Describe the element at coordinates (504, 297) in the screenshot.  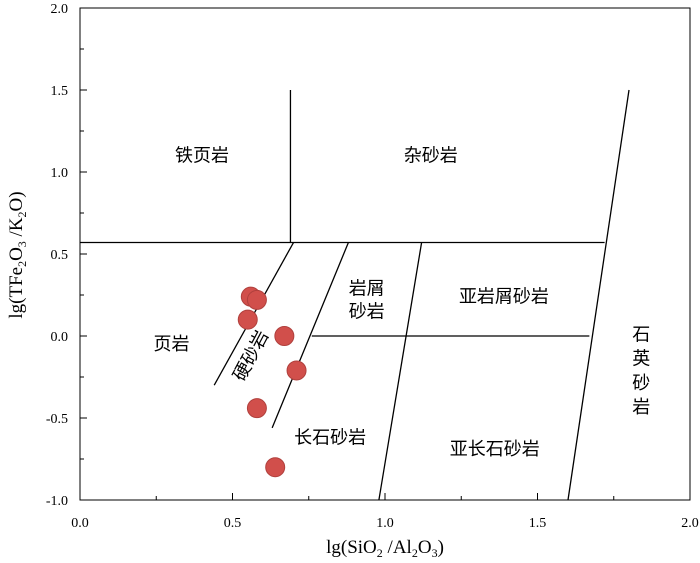
I see `field-label-sublitharenite: 亚岩屑砂岩` at that location.